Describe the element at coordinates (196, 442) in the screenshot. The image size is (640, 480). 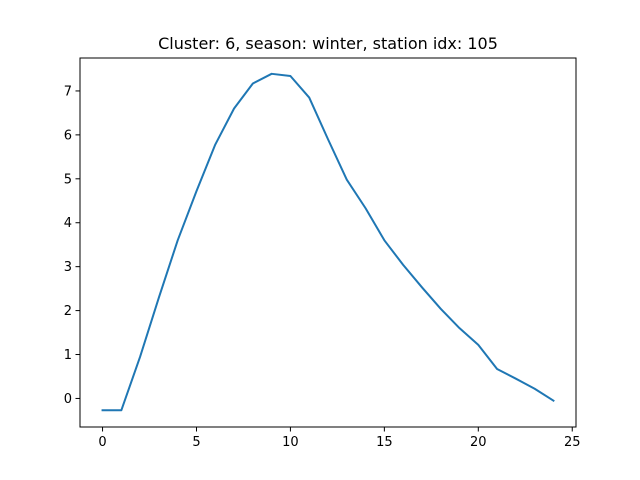
I see `x-tick-label: 5` at that location.